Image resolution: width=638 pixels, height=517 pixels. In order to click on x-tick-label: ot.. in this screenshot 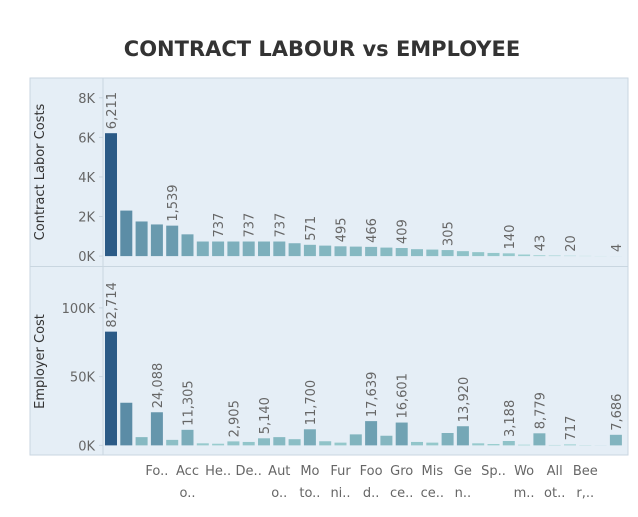, I will do `click(554, 493)`.